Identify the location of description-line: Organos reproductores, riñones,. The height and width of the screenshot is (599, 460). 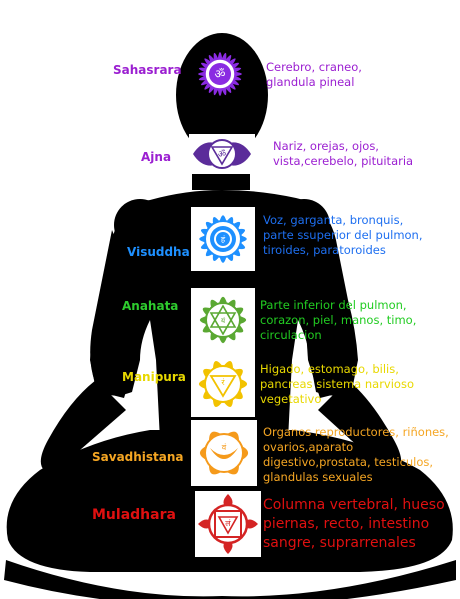
(356, 432).